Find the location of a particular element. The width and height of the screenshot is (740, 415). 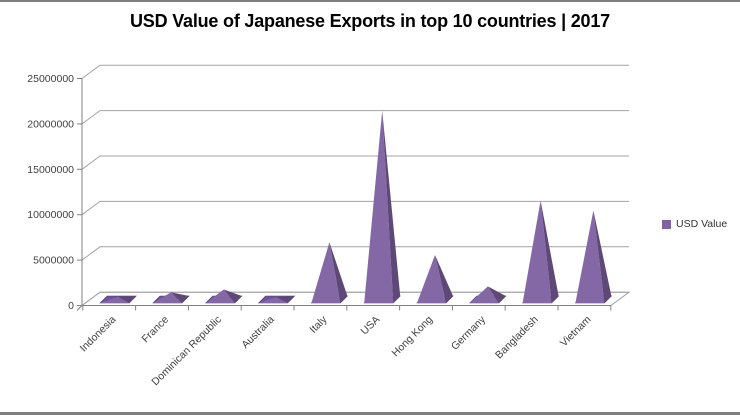

y-axis-label: 20000000 is located at coordinates (50, 124).